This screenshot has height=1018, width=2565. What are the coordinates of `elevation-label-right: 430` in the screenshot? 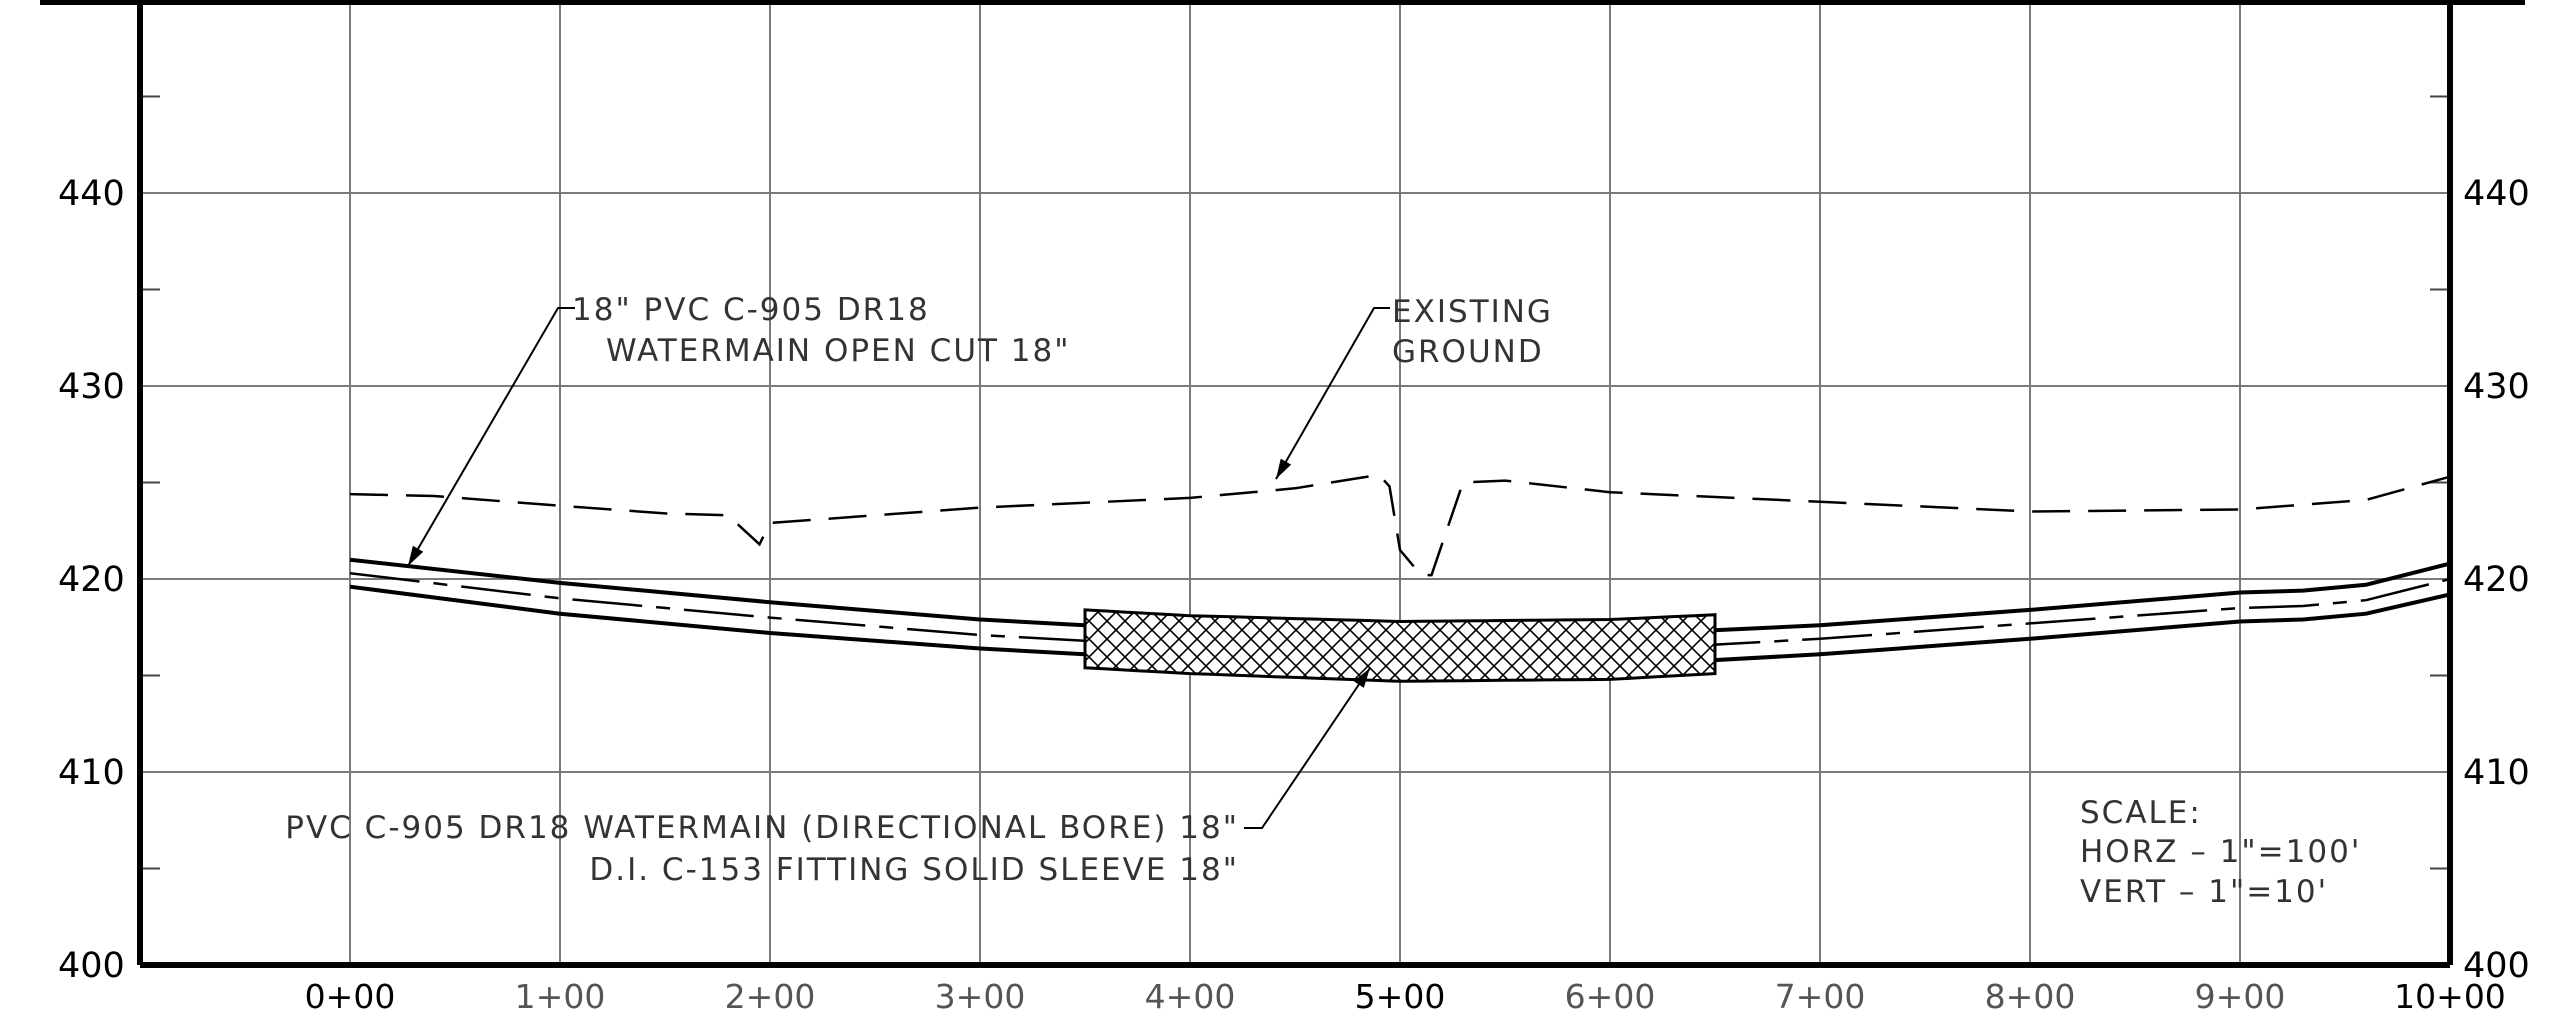 It's located at (2496, 387).